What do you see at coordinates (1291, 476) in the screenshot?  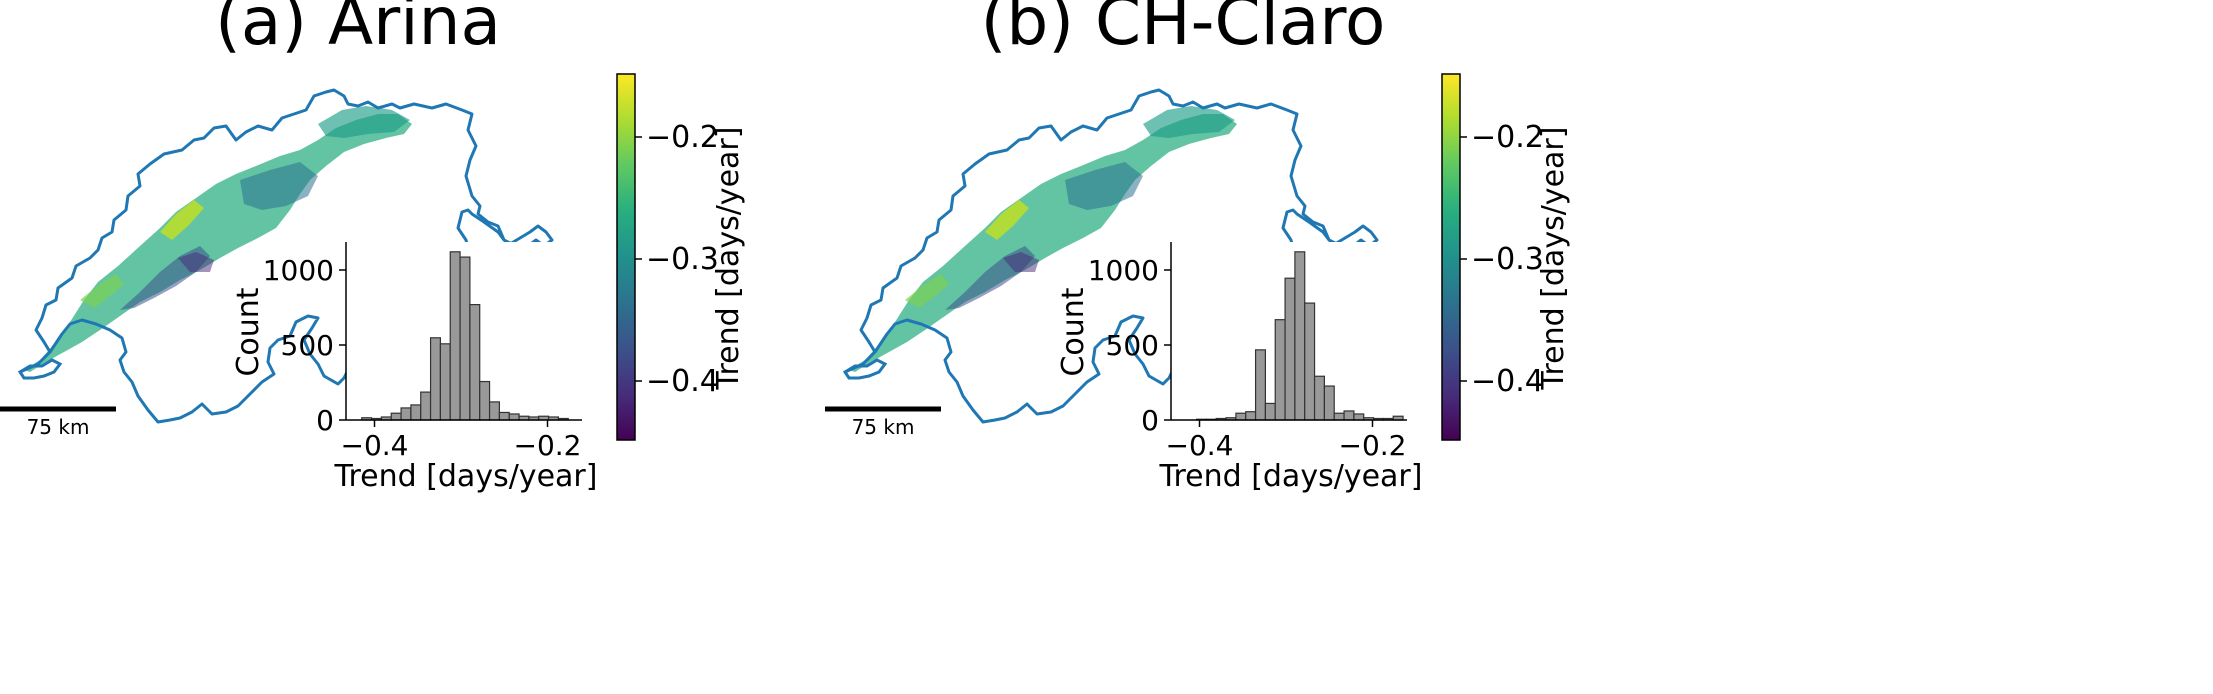 I see `panel-b-histogram-xlabel: Trend [days/year]` at bounding box center [1291, 476].